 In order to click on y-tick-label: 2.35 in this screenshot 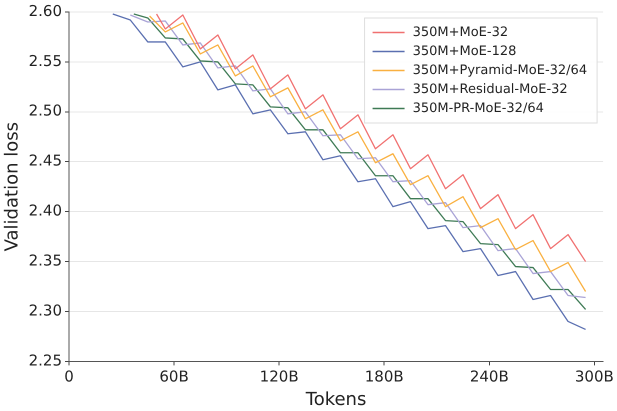, I will do `click(45, 260)`.